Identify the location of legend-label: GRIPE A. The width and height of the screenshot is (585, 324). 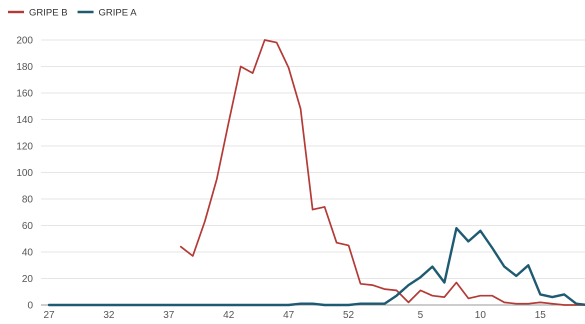
(118, 13).